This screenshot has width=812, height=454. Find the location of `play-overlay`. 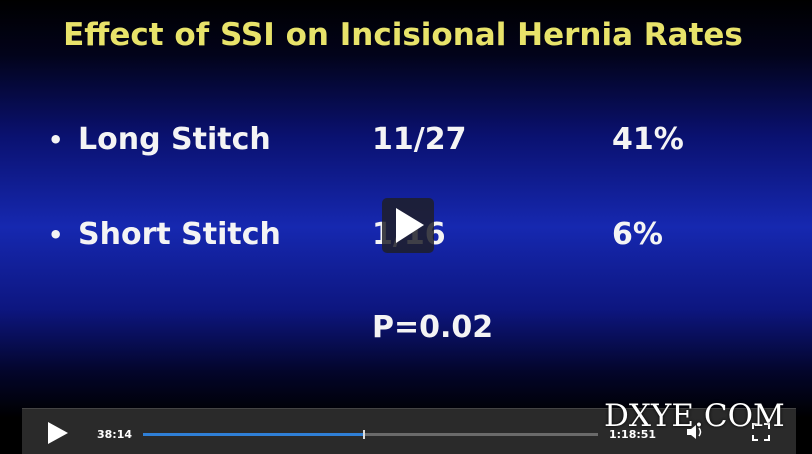

play-overlay is located at coordinates (408, 225).